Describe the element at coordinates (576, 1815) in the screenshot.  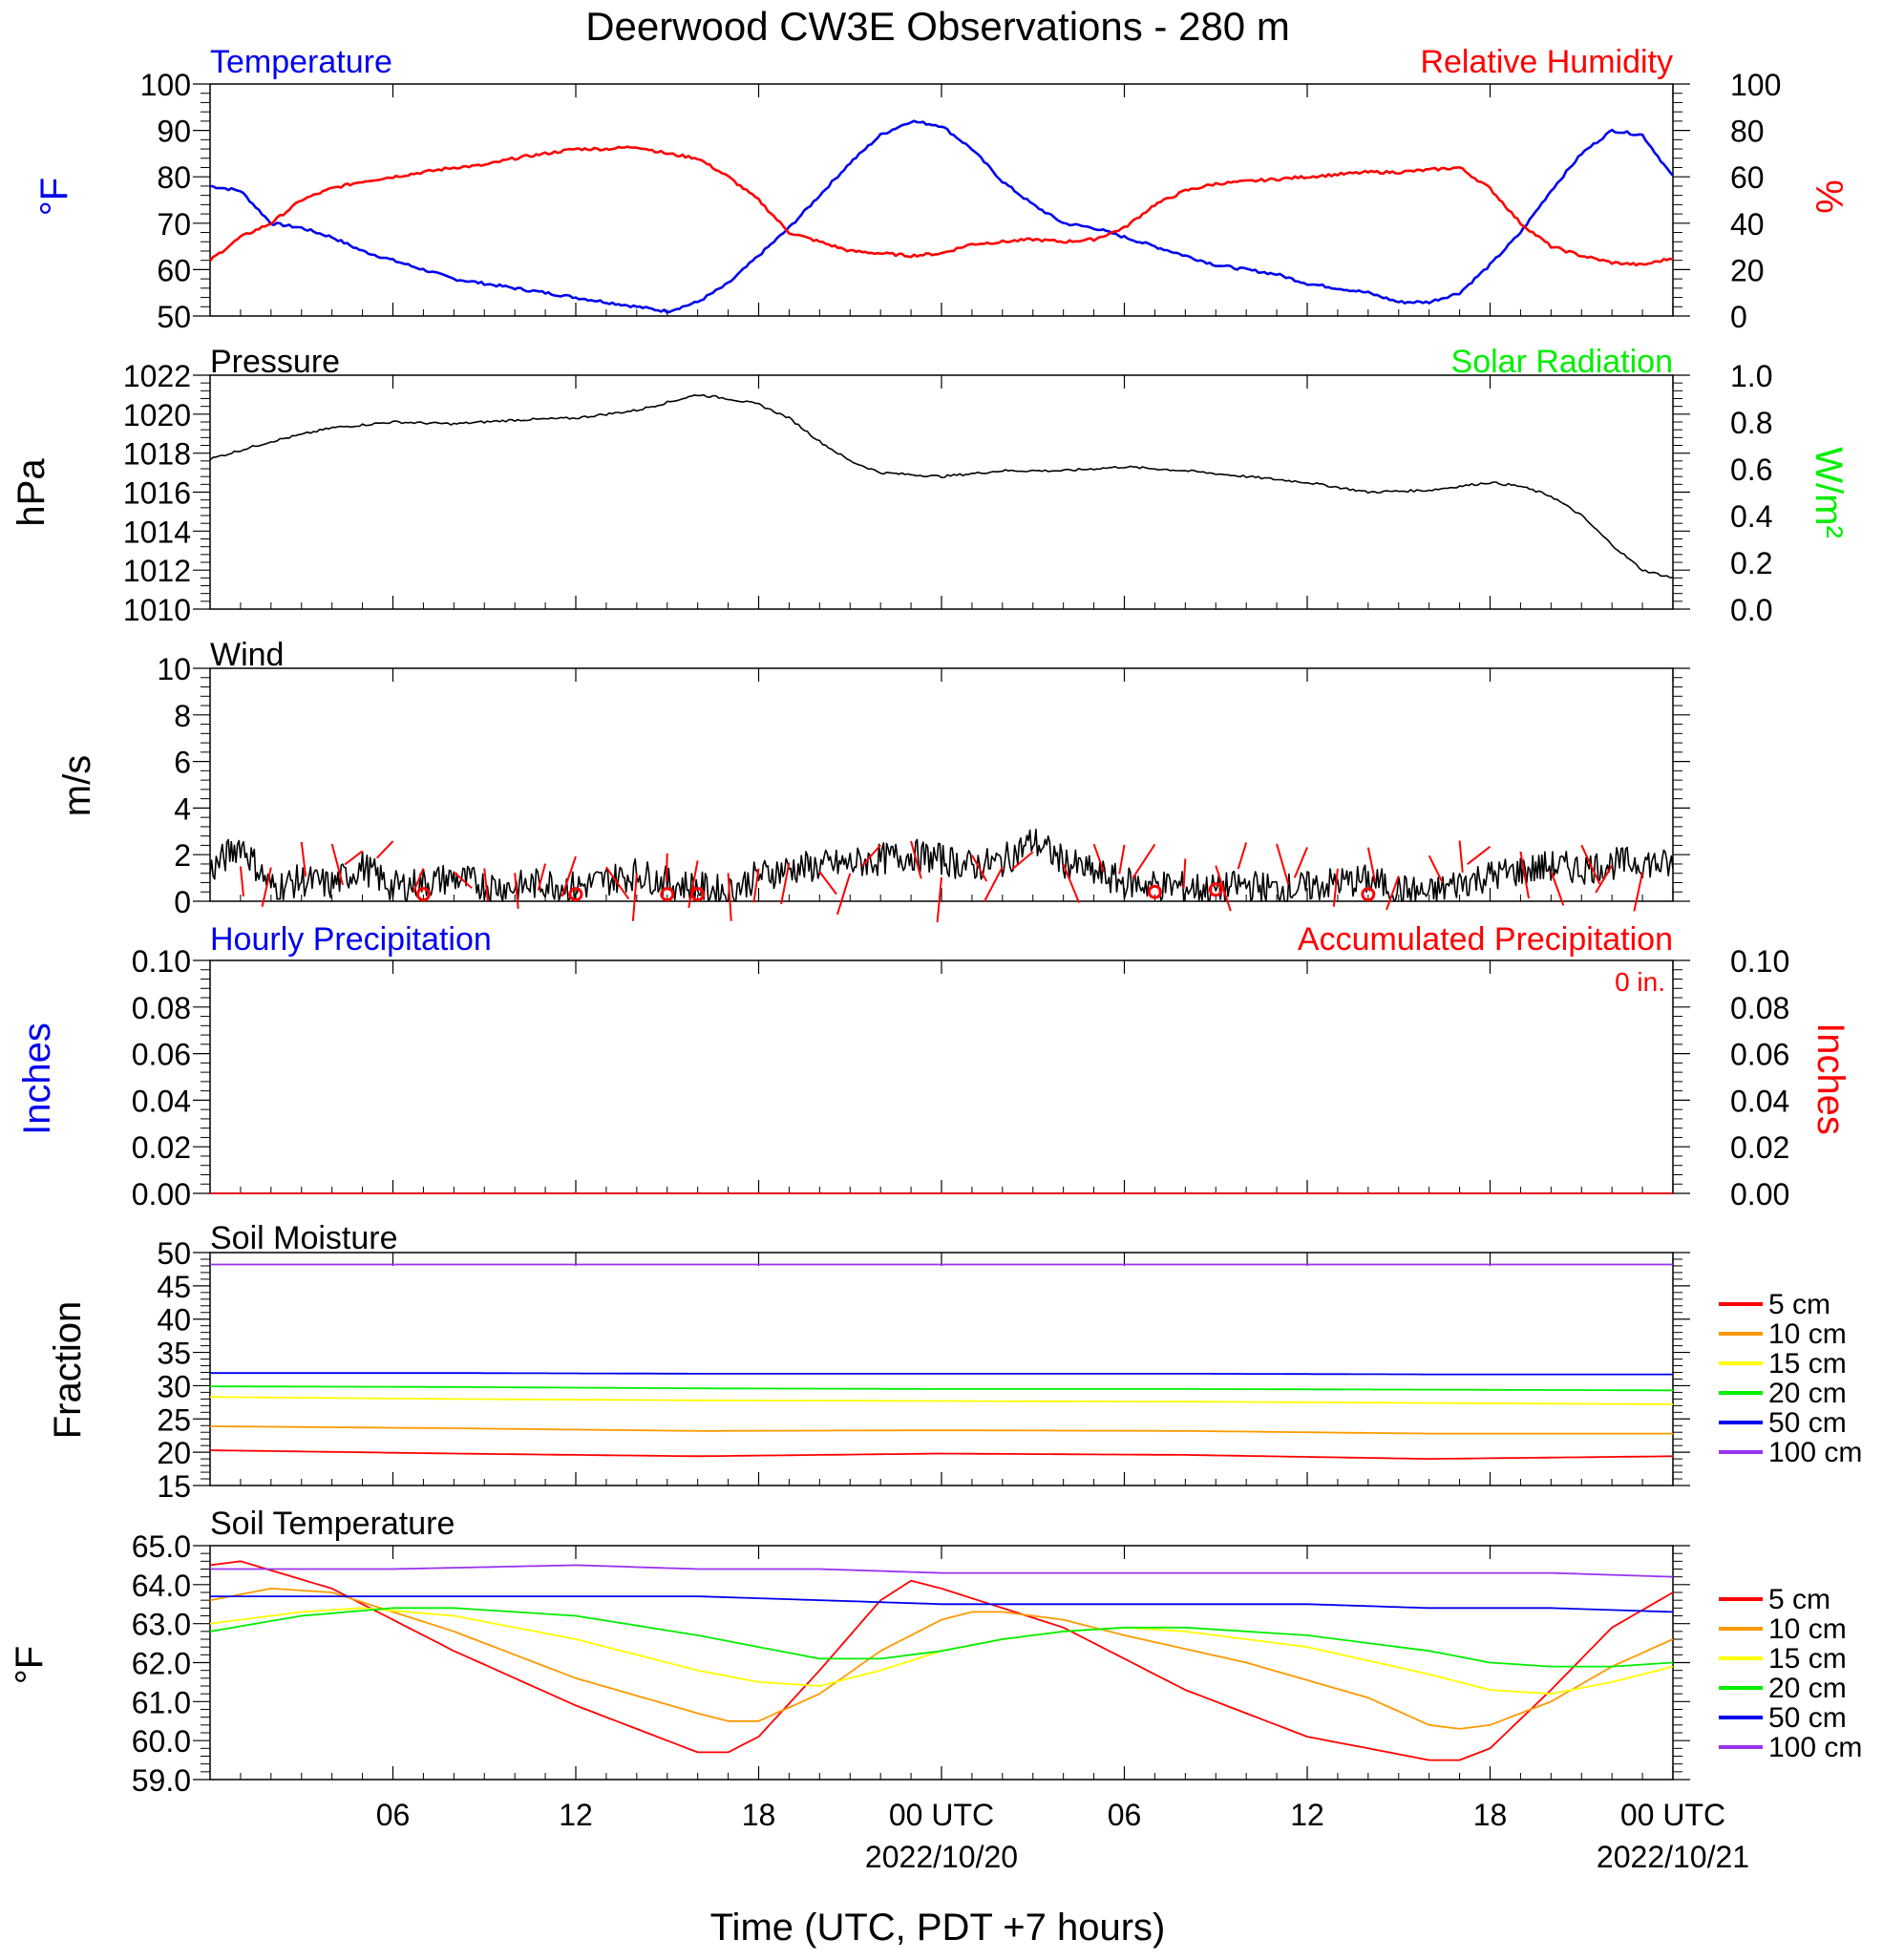
I see `x-tick-label: 12` at that location.